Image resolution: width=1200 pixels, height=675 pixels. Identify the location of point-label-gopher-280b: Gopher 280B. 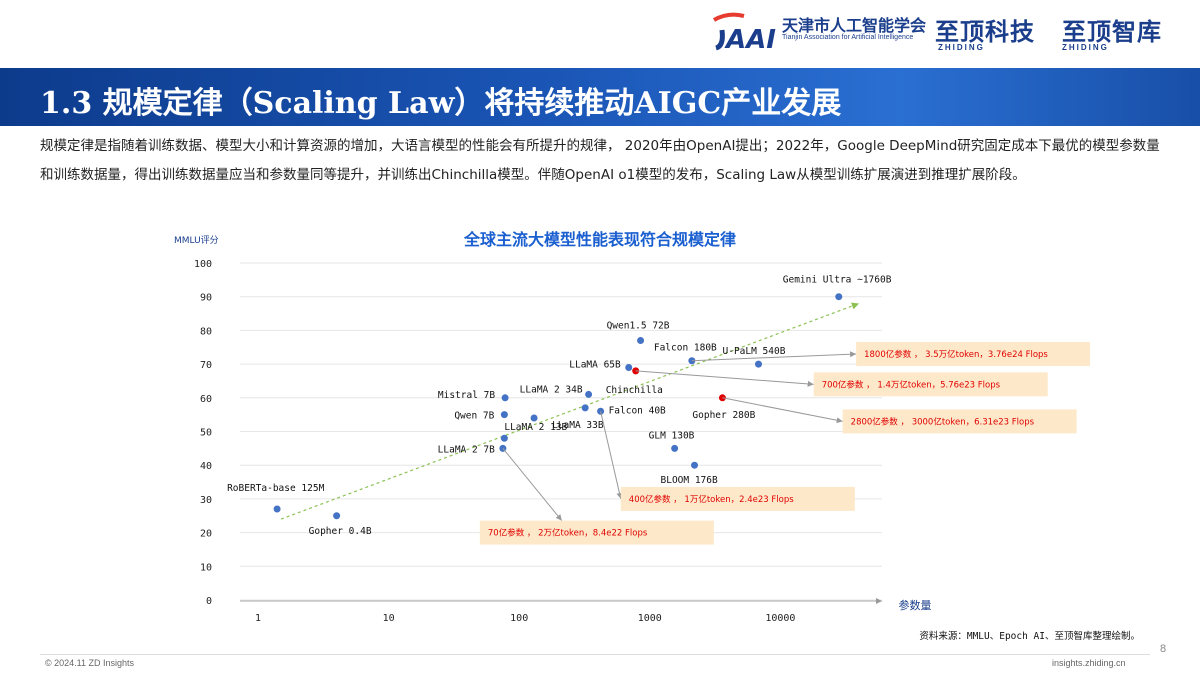
(723, 415).